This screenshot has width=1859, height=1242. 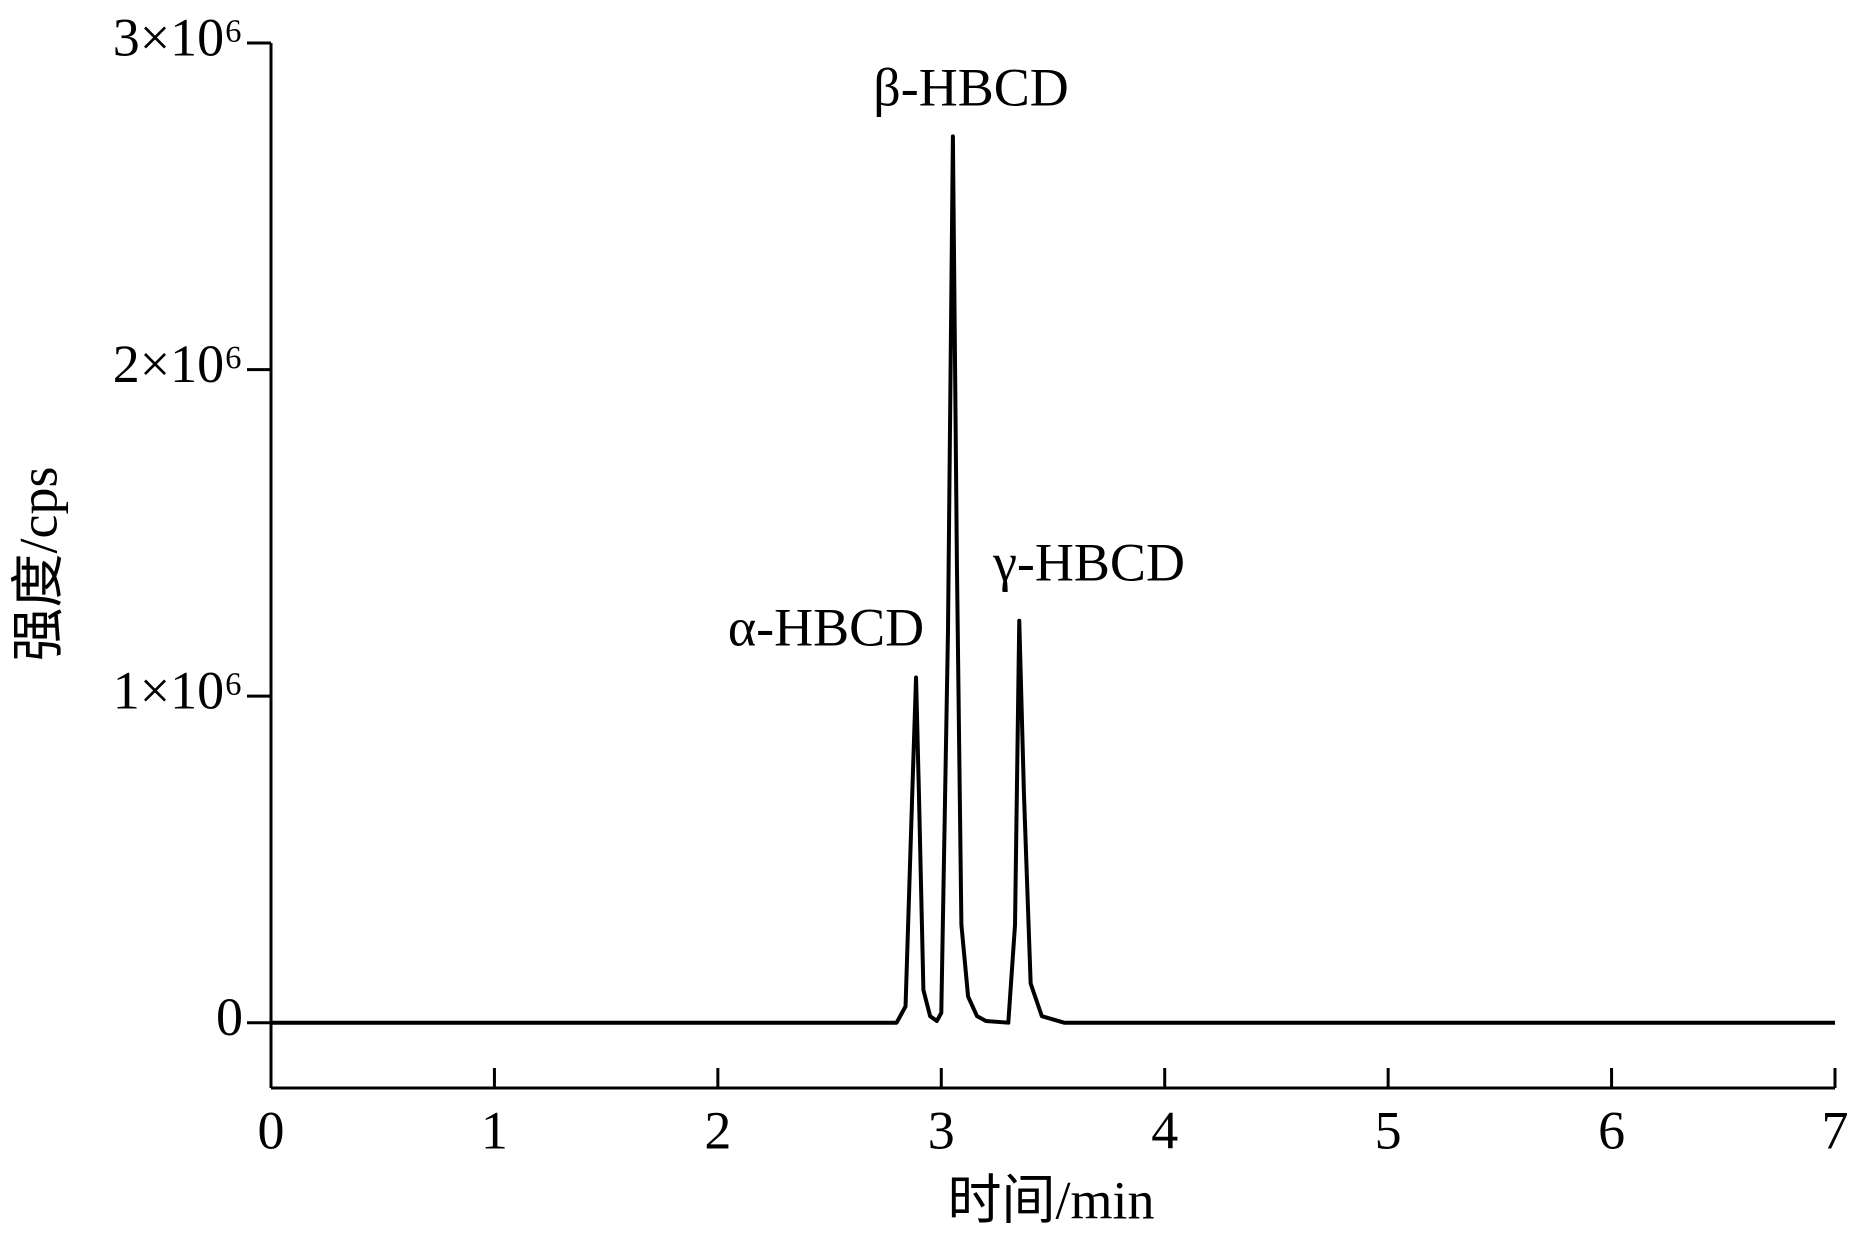 What do you see at coordinates (1088, 562) in the screenshot?
I see `annotation: γ-HBCD` at bounding box center [1088, 562].